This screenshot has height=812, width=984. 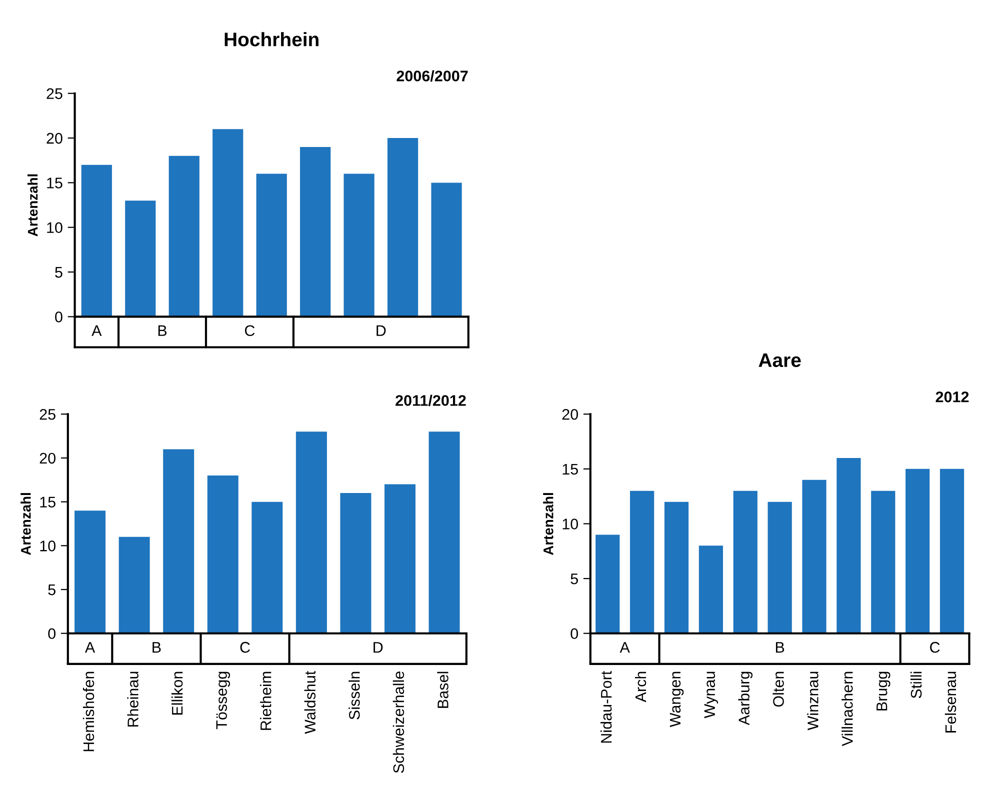 I want to click on x-tick-label: Waldshut, so click(x=310, y=702).